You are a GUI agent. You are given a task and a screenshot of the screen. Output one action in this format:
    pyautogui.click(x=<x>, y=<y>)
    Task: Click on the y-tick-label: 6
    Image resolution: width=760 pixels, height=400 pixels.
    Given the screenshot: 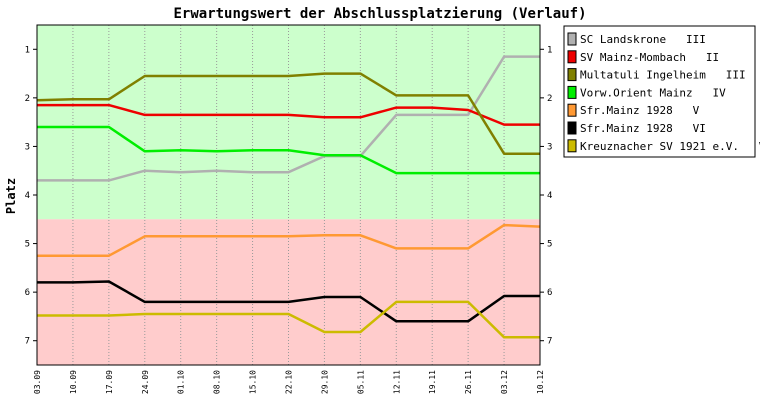 What is the action you would take?
    pyautogui.click(x=27, y=293)
    